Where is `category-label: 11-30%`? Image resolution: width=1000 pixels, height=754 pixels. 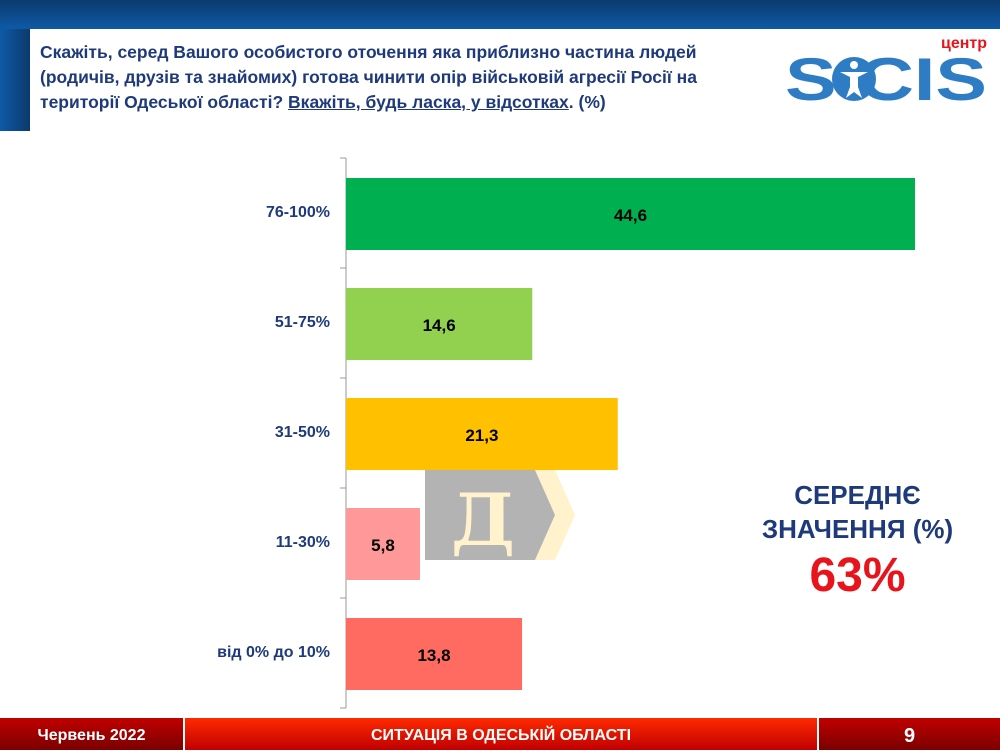
category-label: 11-30% is located at coordinates (302, 542).